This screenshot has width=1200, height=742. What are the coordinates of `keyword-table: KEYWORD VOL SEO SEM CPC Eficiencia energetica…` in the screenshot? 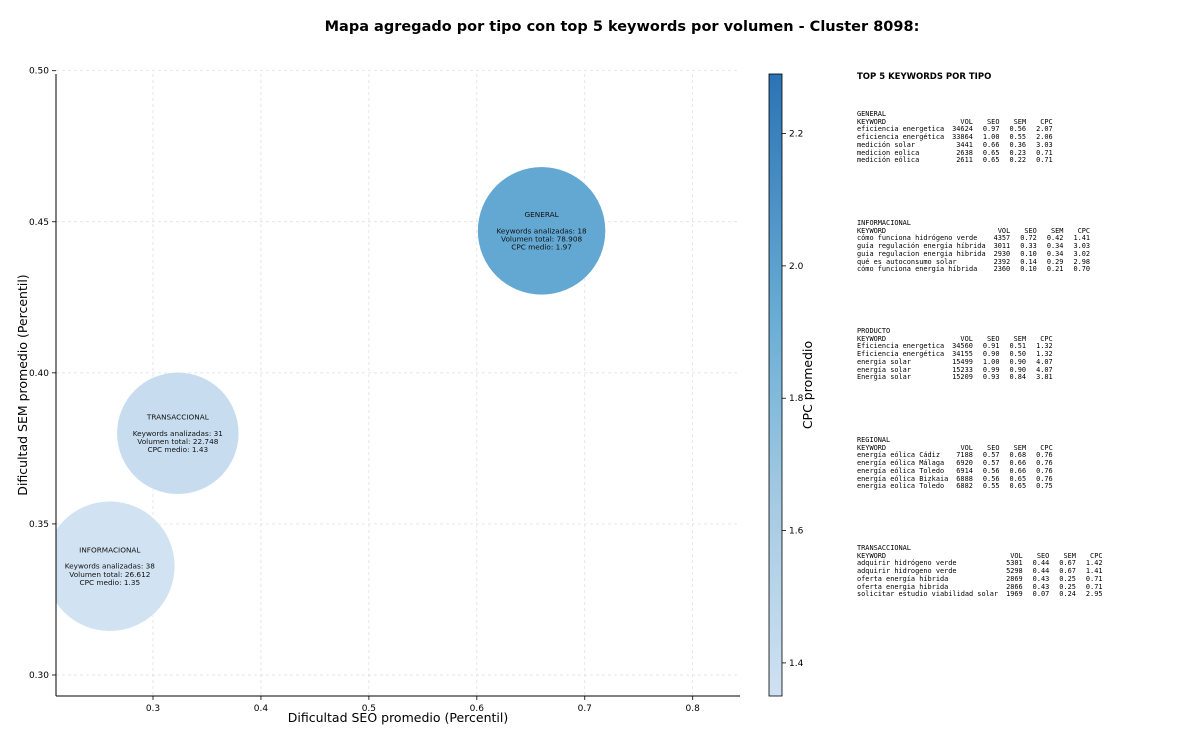 It's located at (955, 358).